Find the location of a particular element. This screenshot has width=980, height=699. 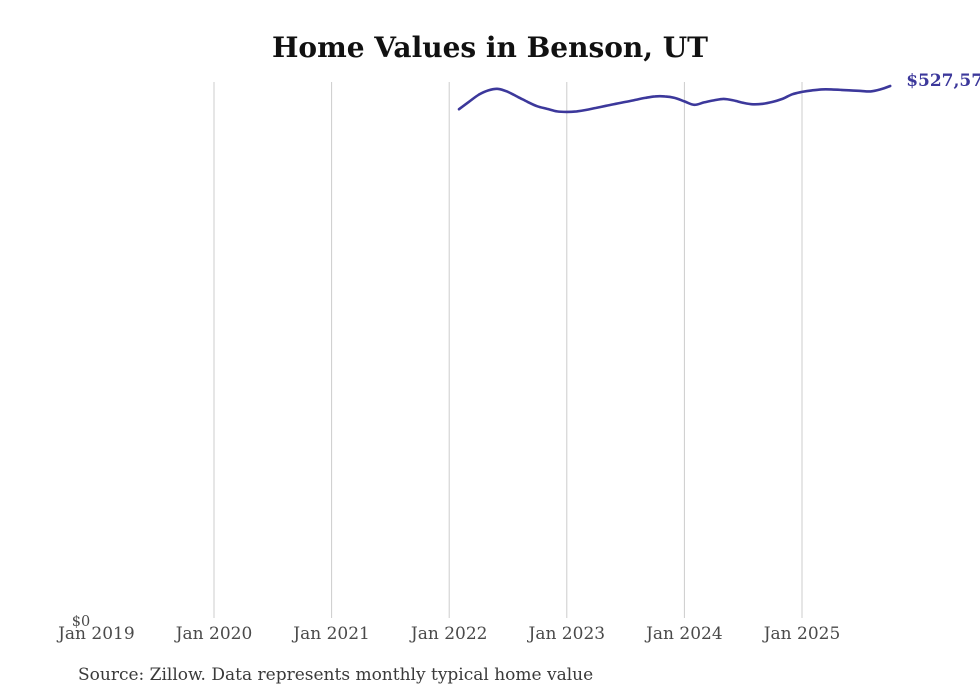

x-tick-jan-2023: Jan 2023 is located at coordinates (567, 634).